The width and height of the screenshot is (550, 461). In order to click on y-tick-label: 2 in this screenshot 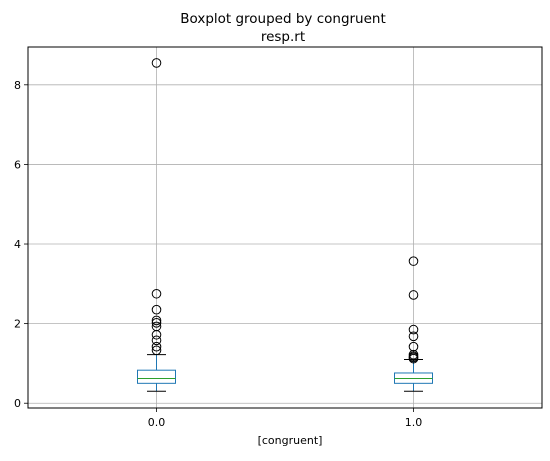, I will do `click(17, 324)`.